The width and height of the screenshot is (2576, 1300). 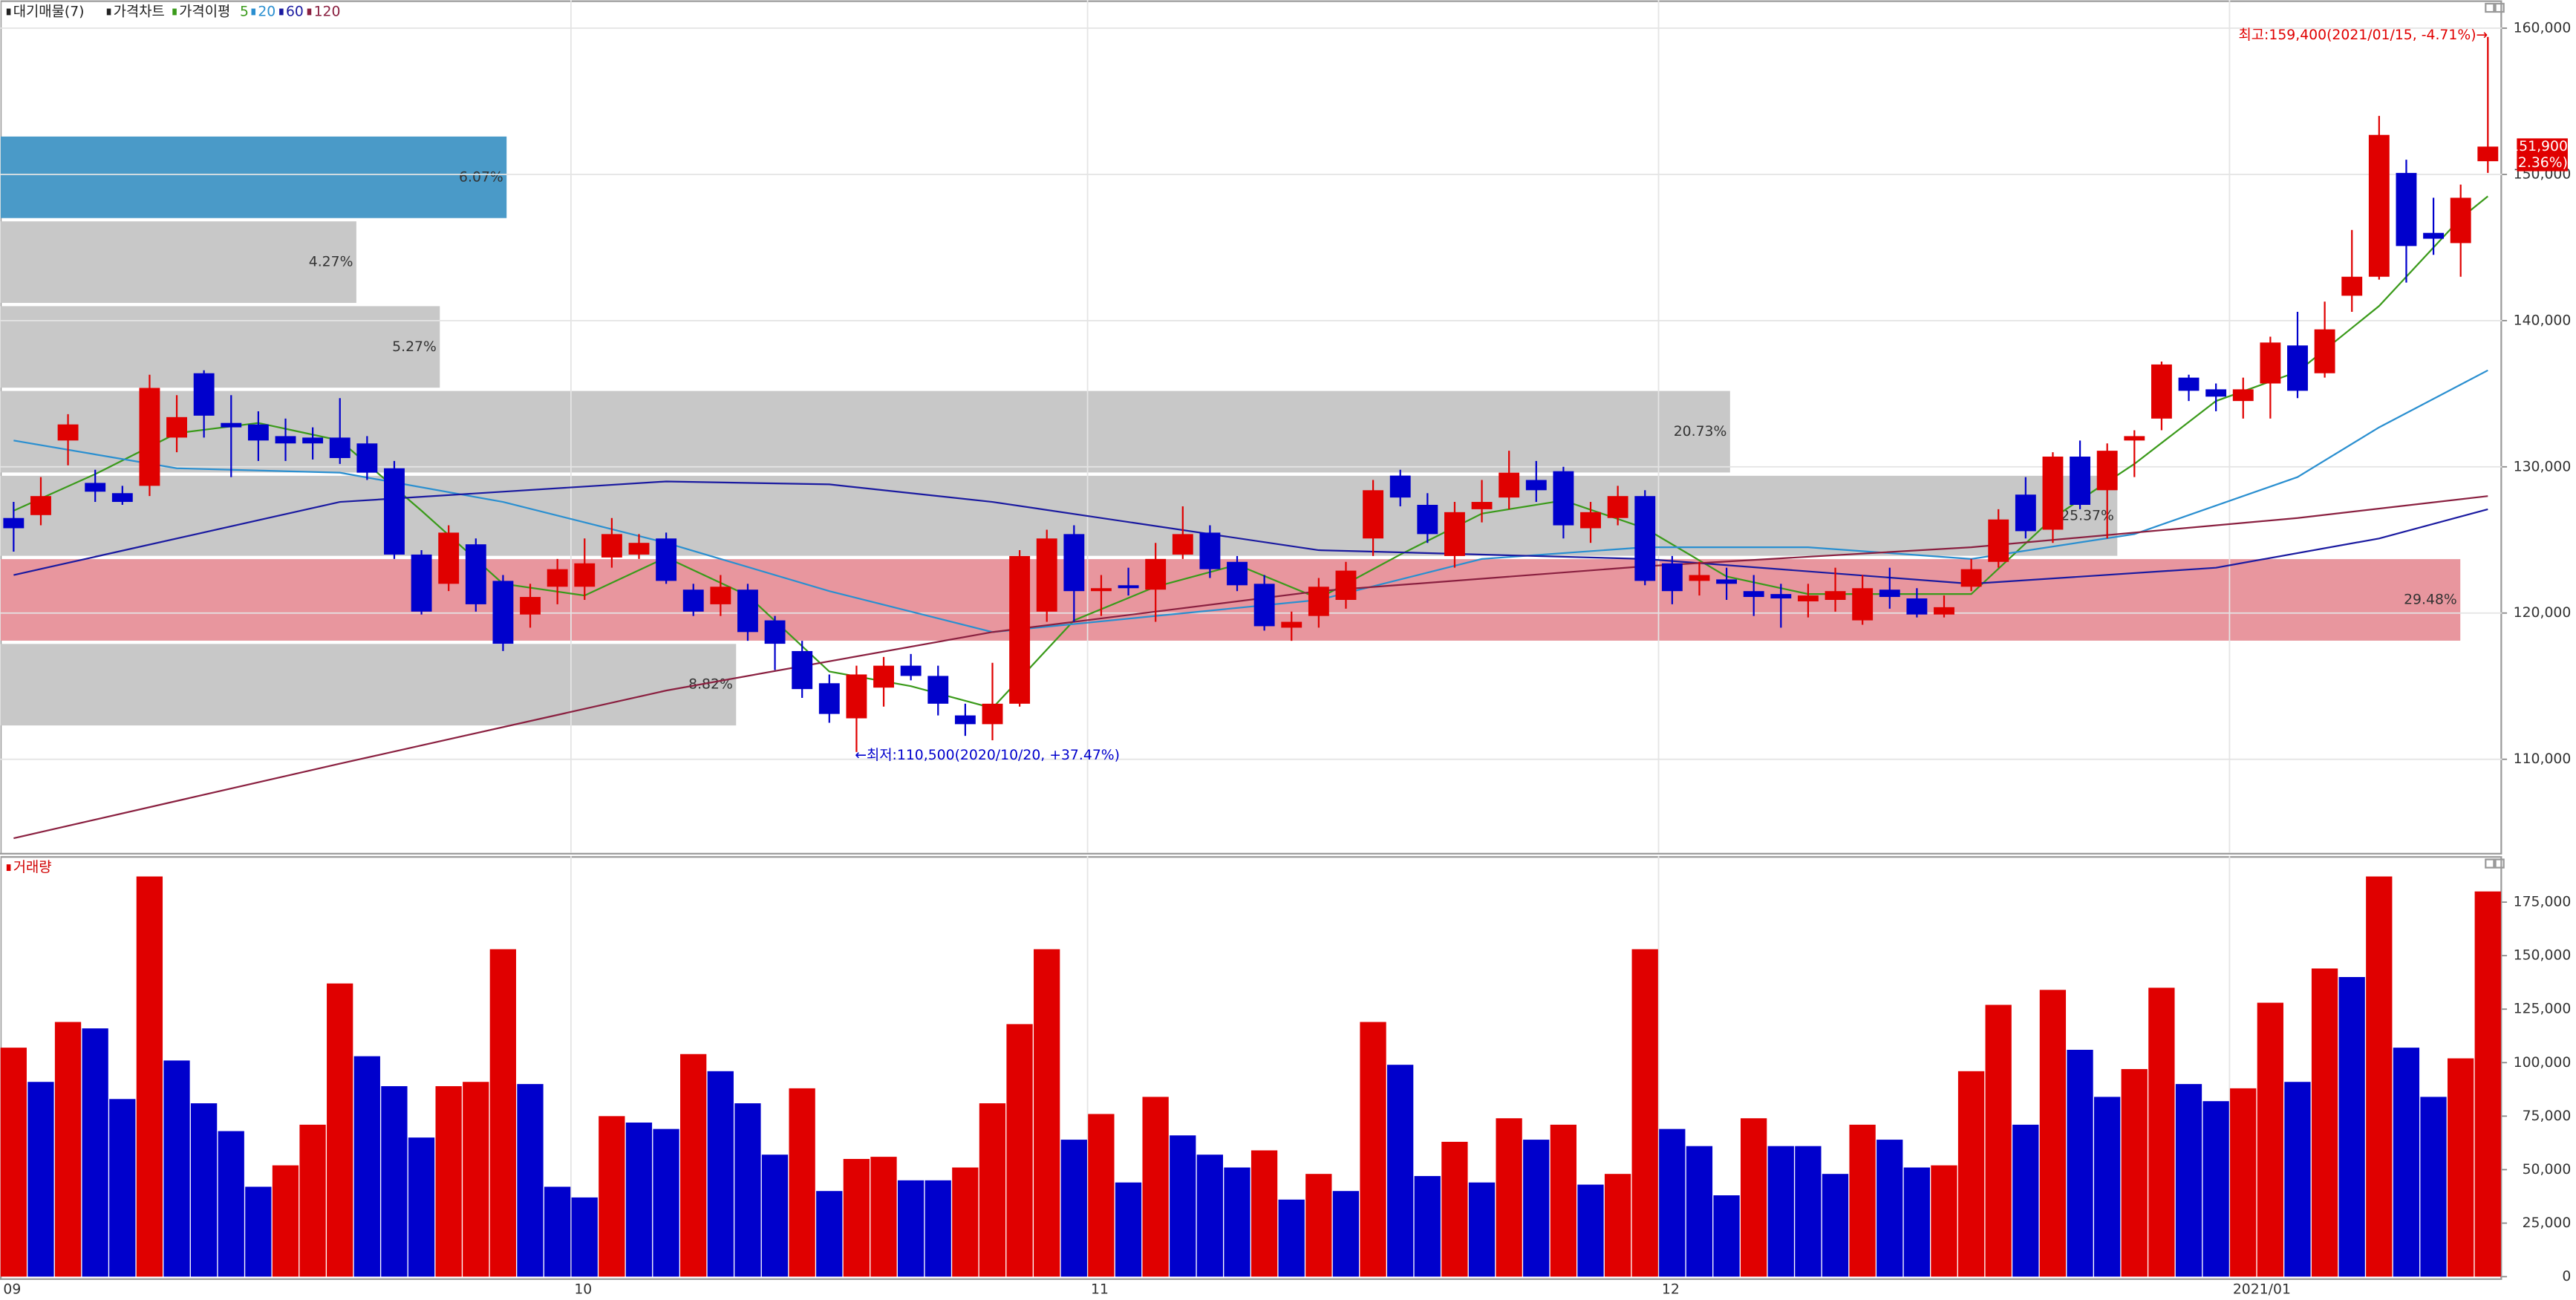 What do you see at coordinates (1700, 432) in the screenshot?
I see `profile-label: 20.73%` at bounding box center [1700, 432].